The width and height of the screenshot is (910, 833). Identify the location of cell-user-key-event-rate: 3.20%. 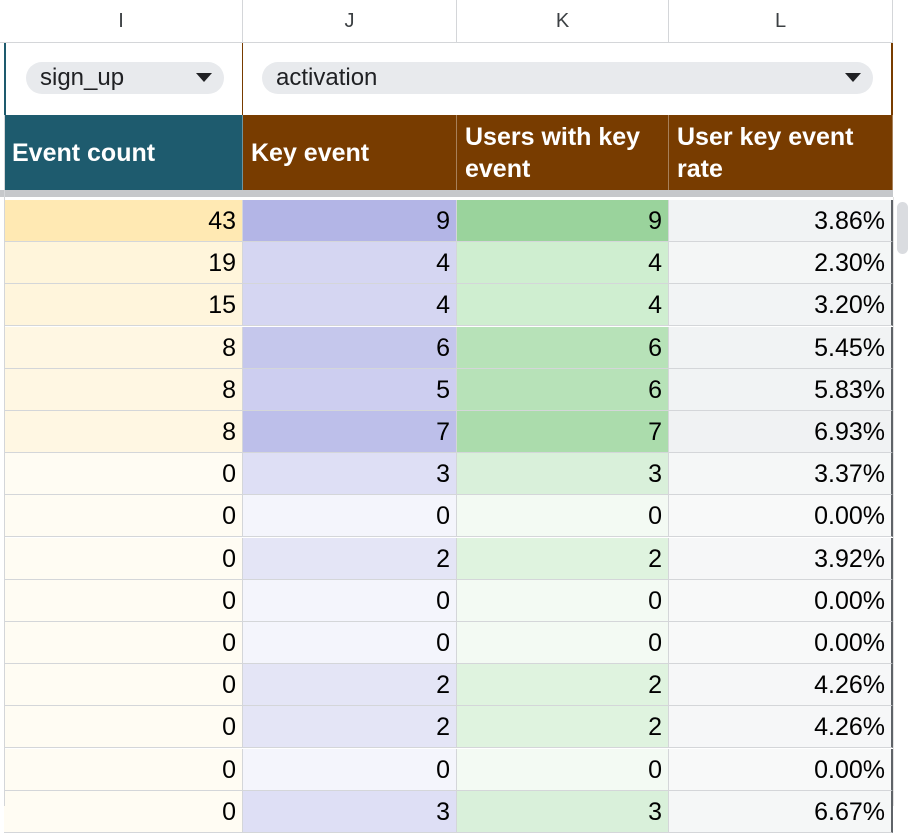
(781, 305).